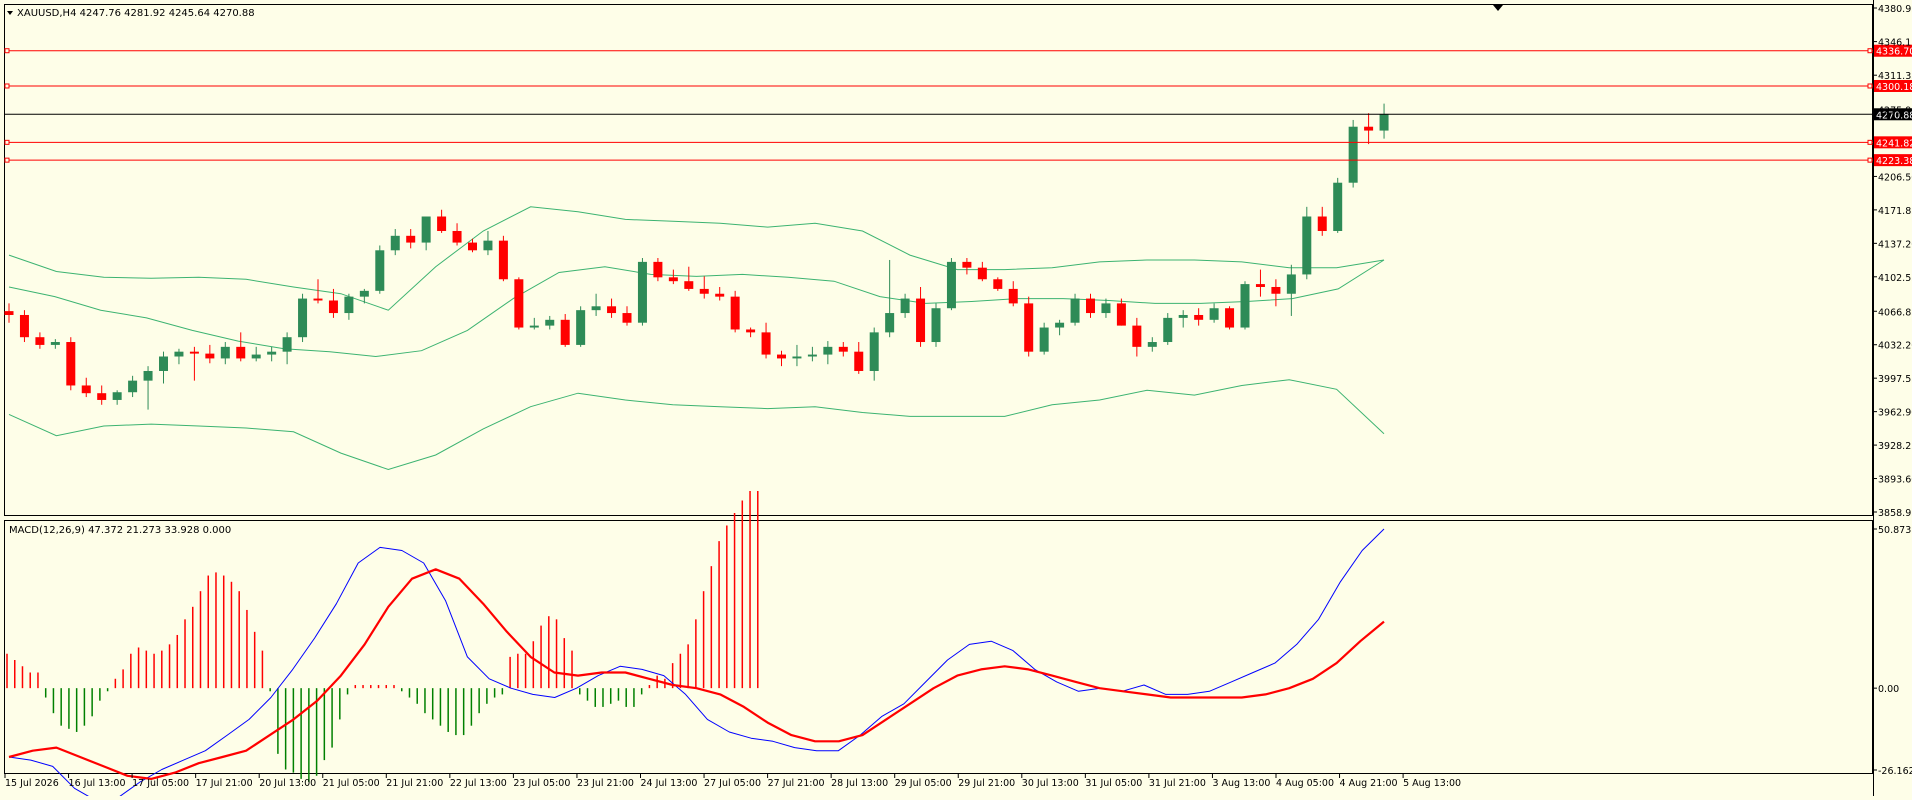 The width and height of the screenshot is (1912, 800). I want to click on macd-axis: 50.873 0.00 -26.162, so click(1892, 651).